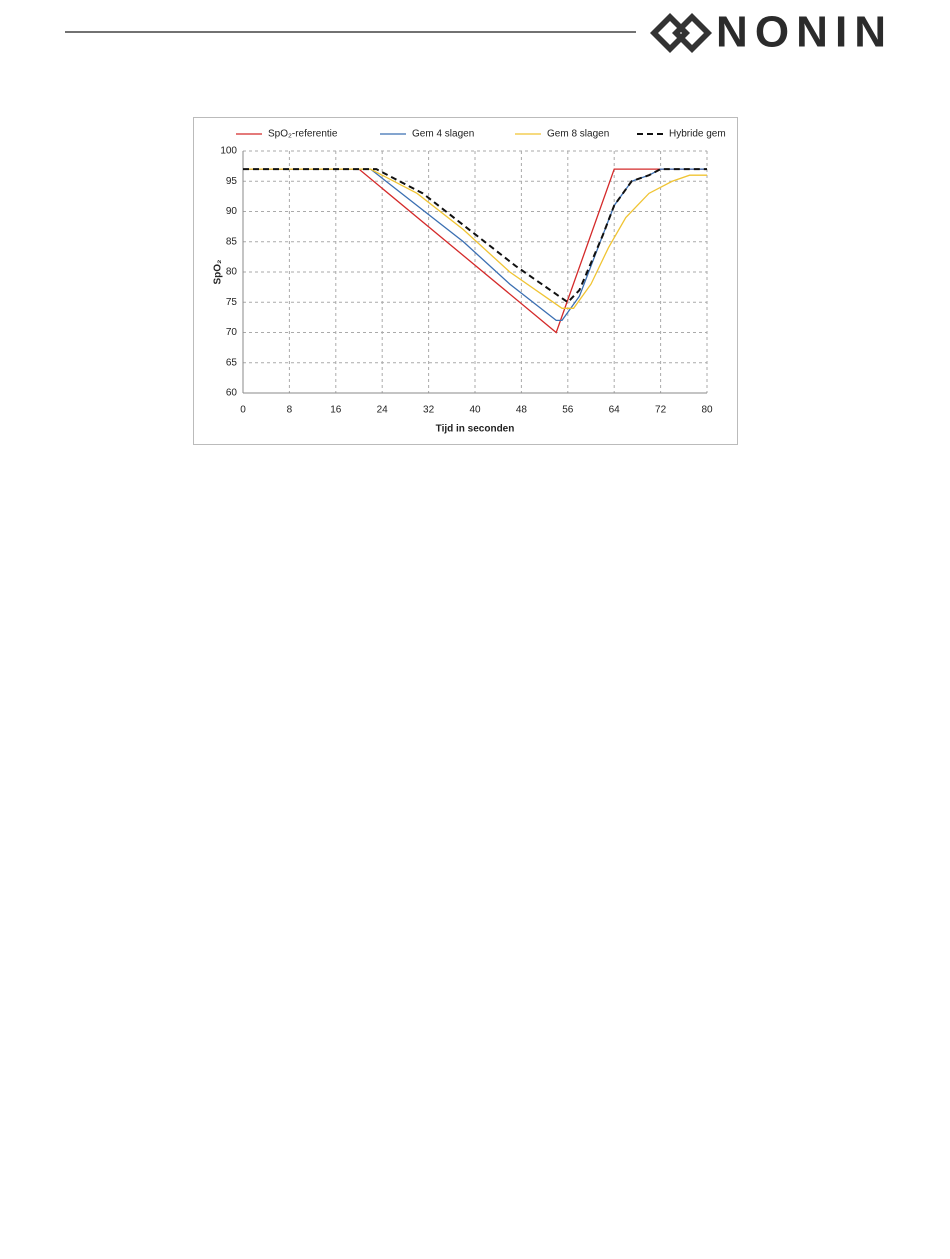  Describe the element at coordinates (218, 272) in the screenshot. I see `y-axis-label: SpO₂` at that location.